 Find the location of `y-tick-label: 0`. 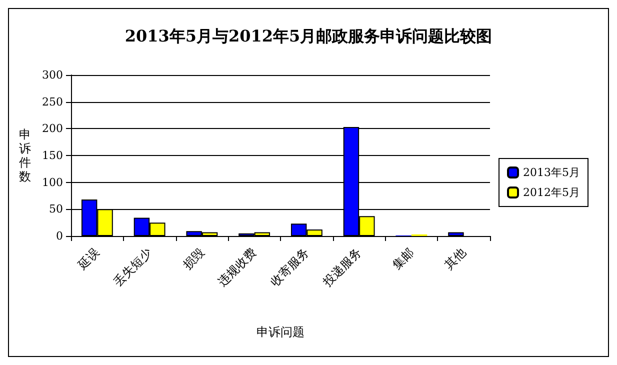

y-tick-label: 0 is located at coordinates (59, 236).